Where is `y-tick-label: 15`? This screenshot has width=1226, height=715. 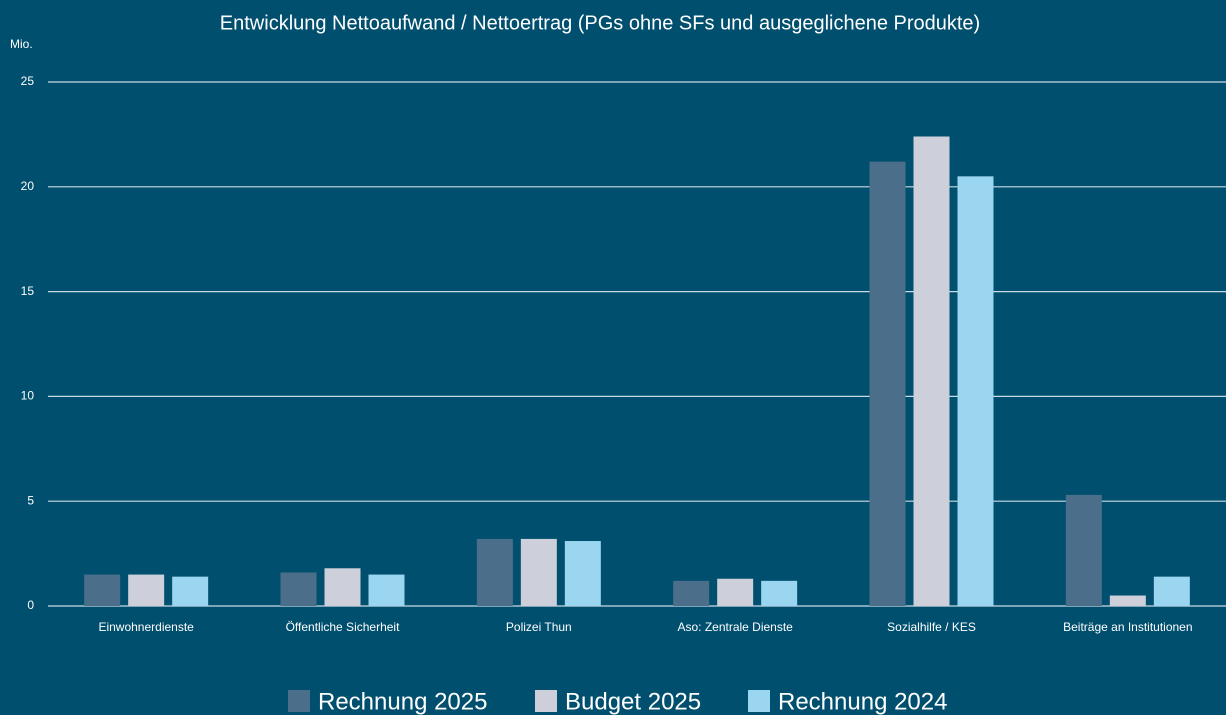
y-tick-label: 15 is located at coordinates (28, 291).